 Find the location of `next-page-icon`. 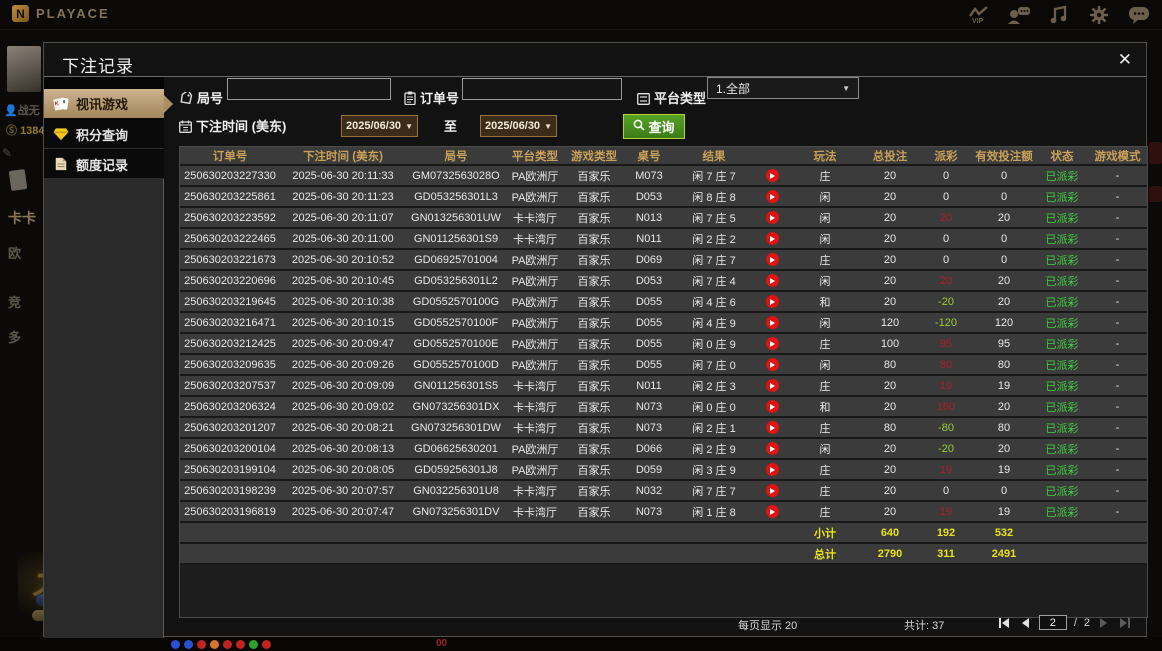

next-page-icon is located at coordinates (1104, 623).